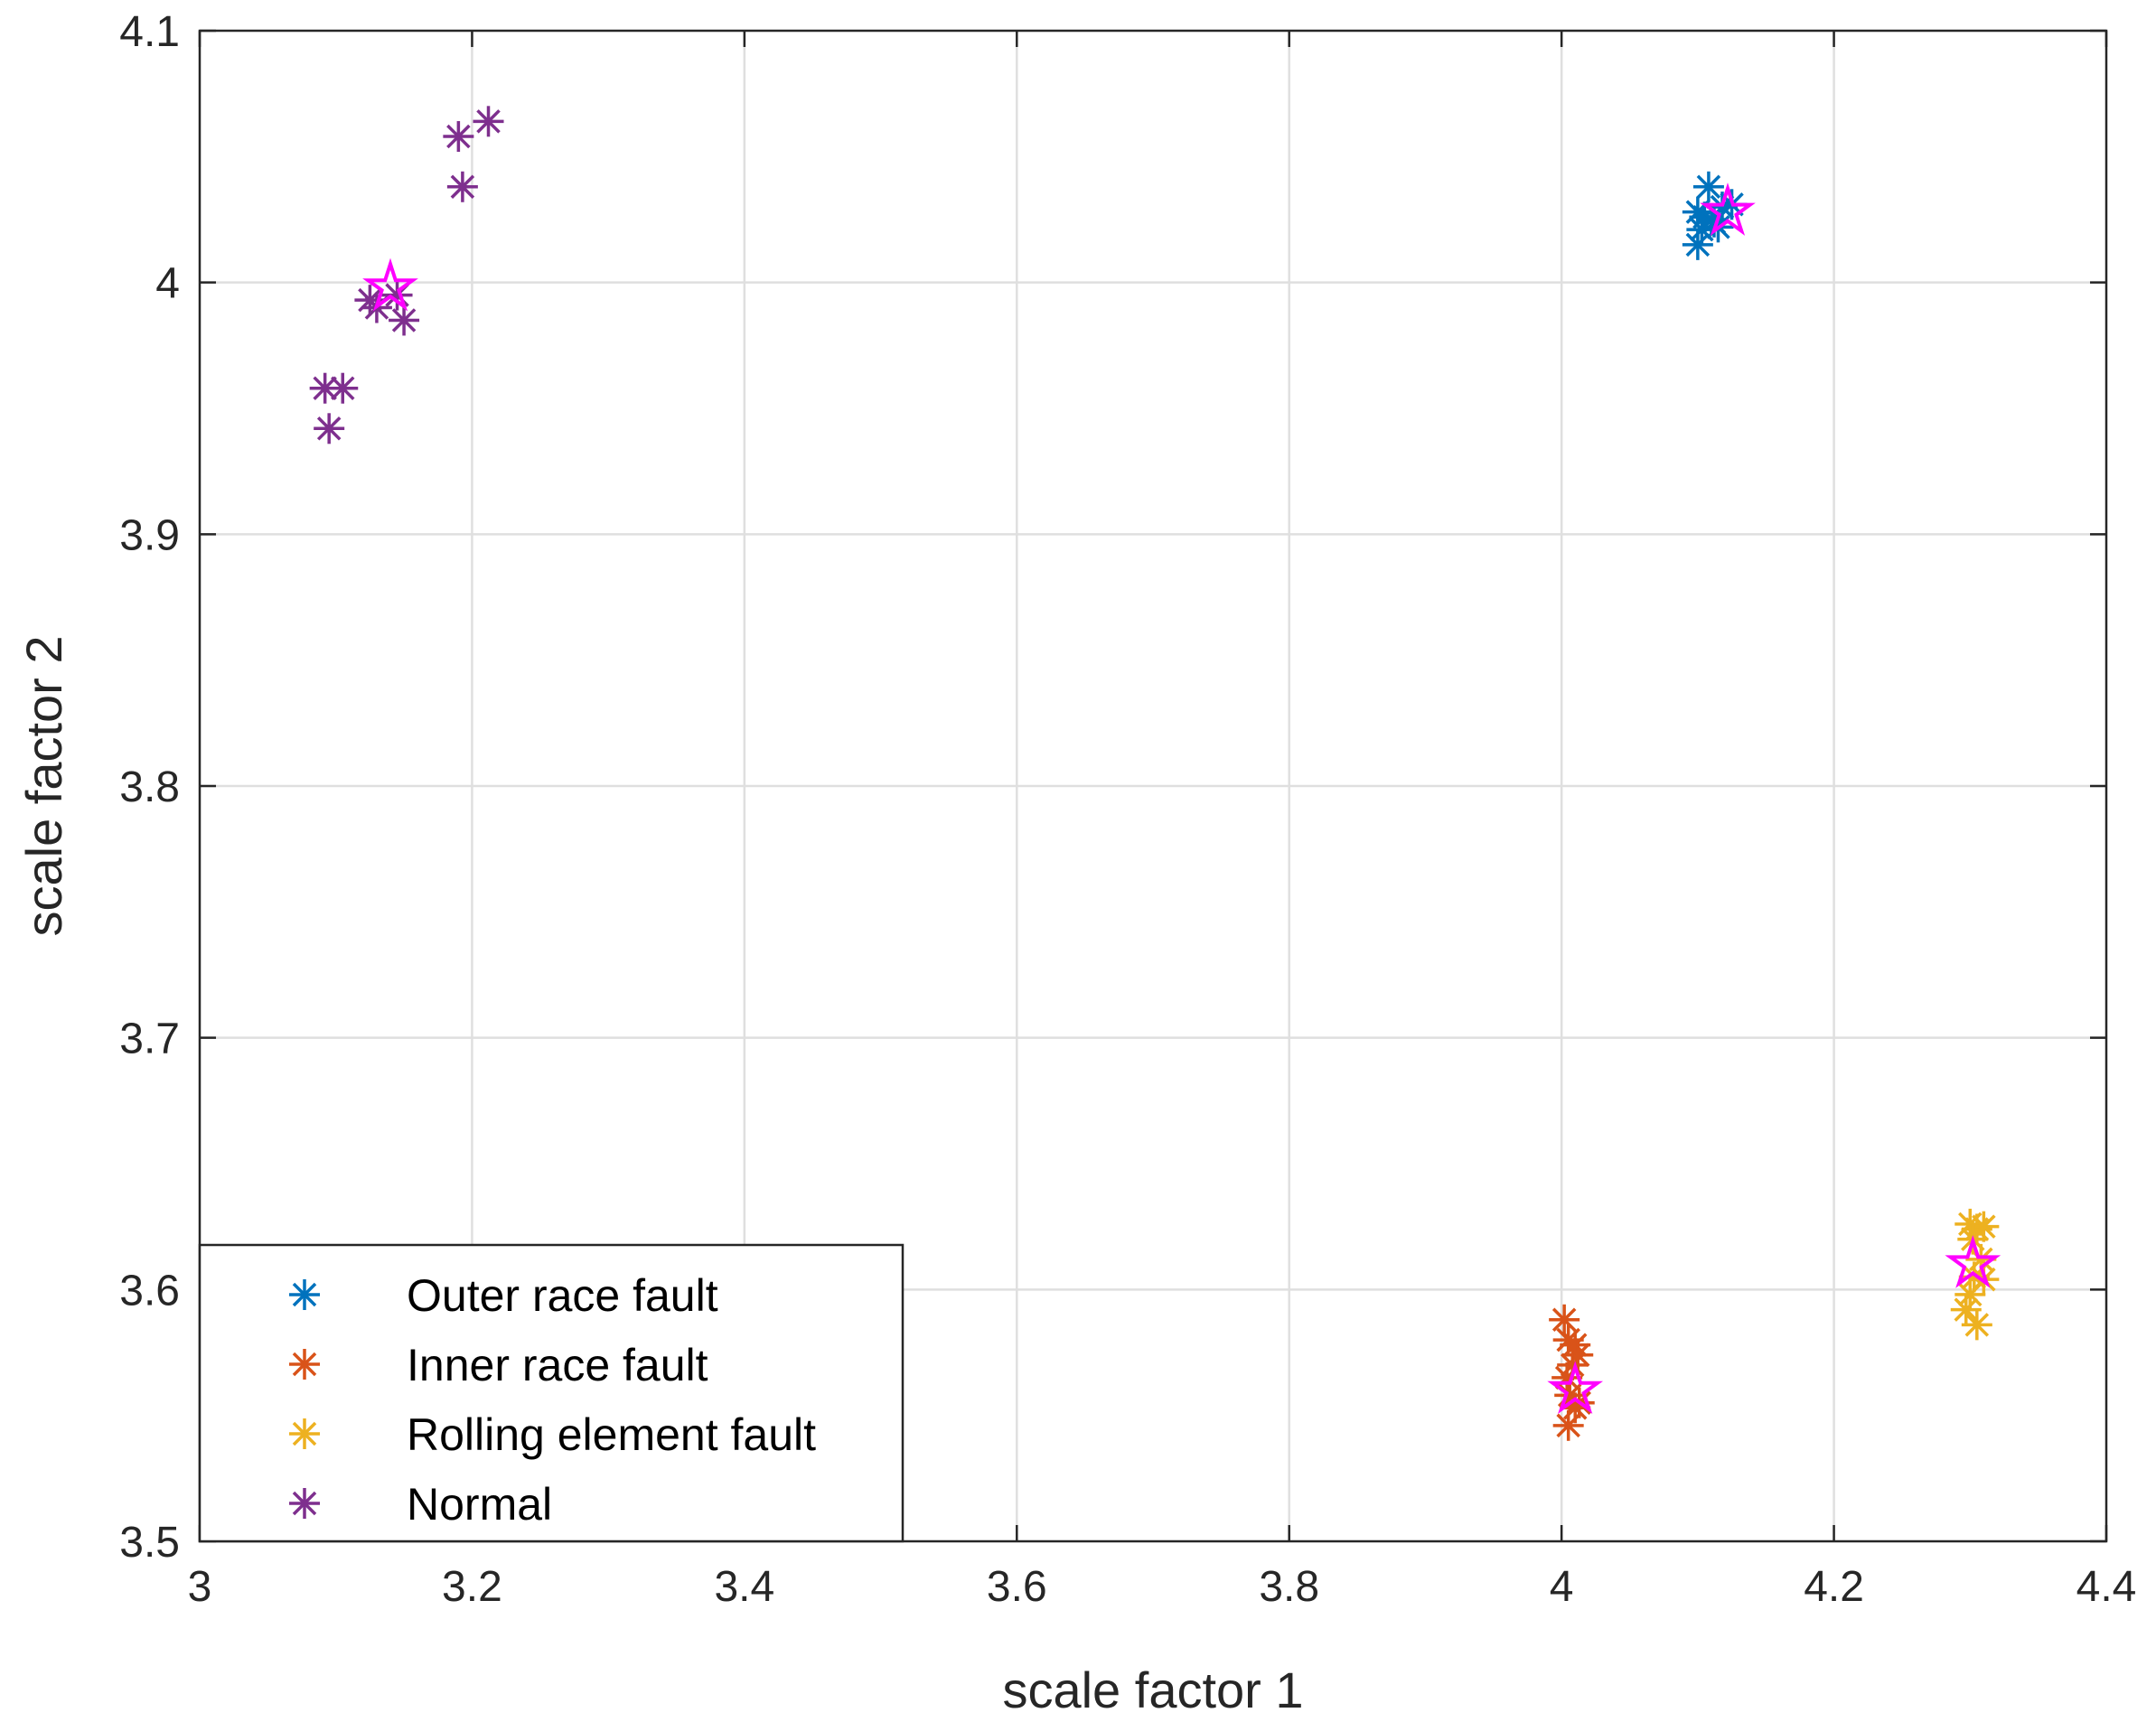 The image size is (2156, 1722). I want to click on x-tick-label: 4, so click(1562, 1587).